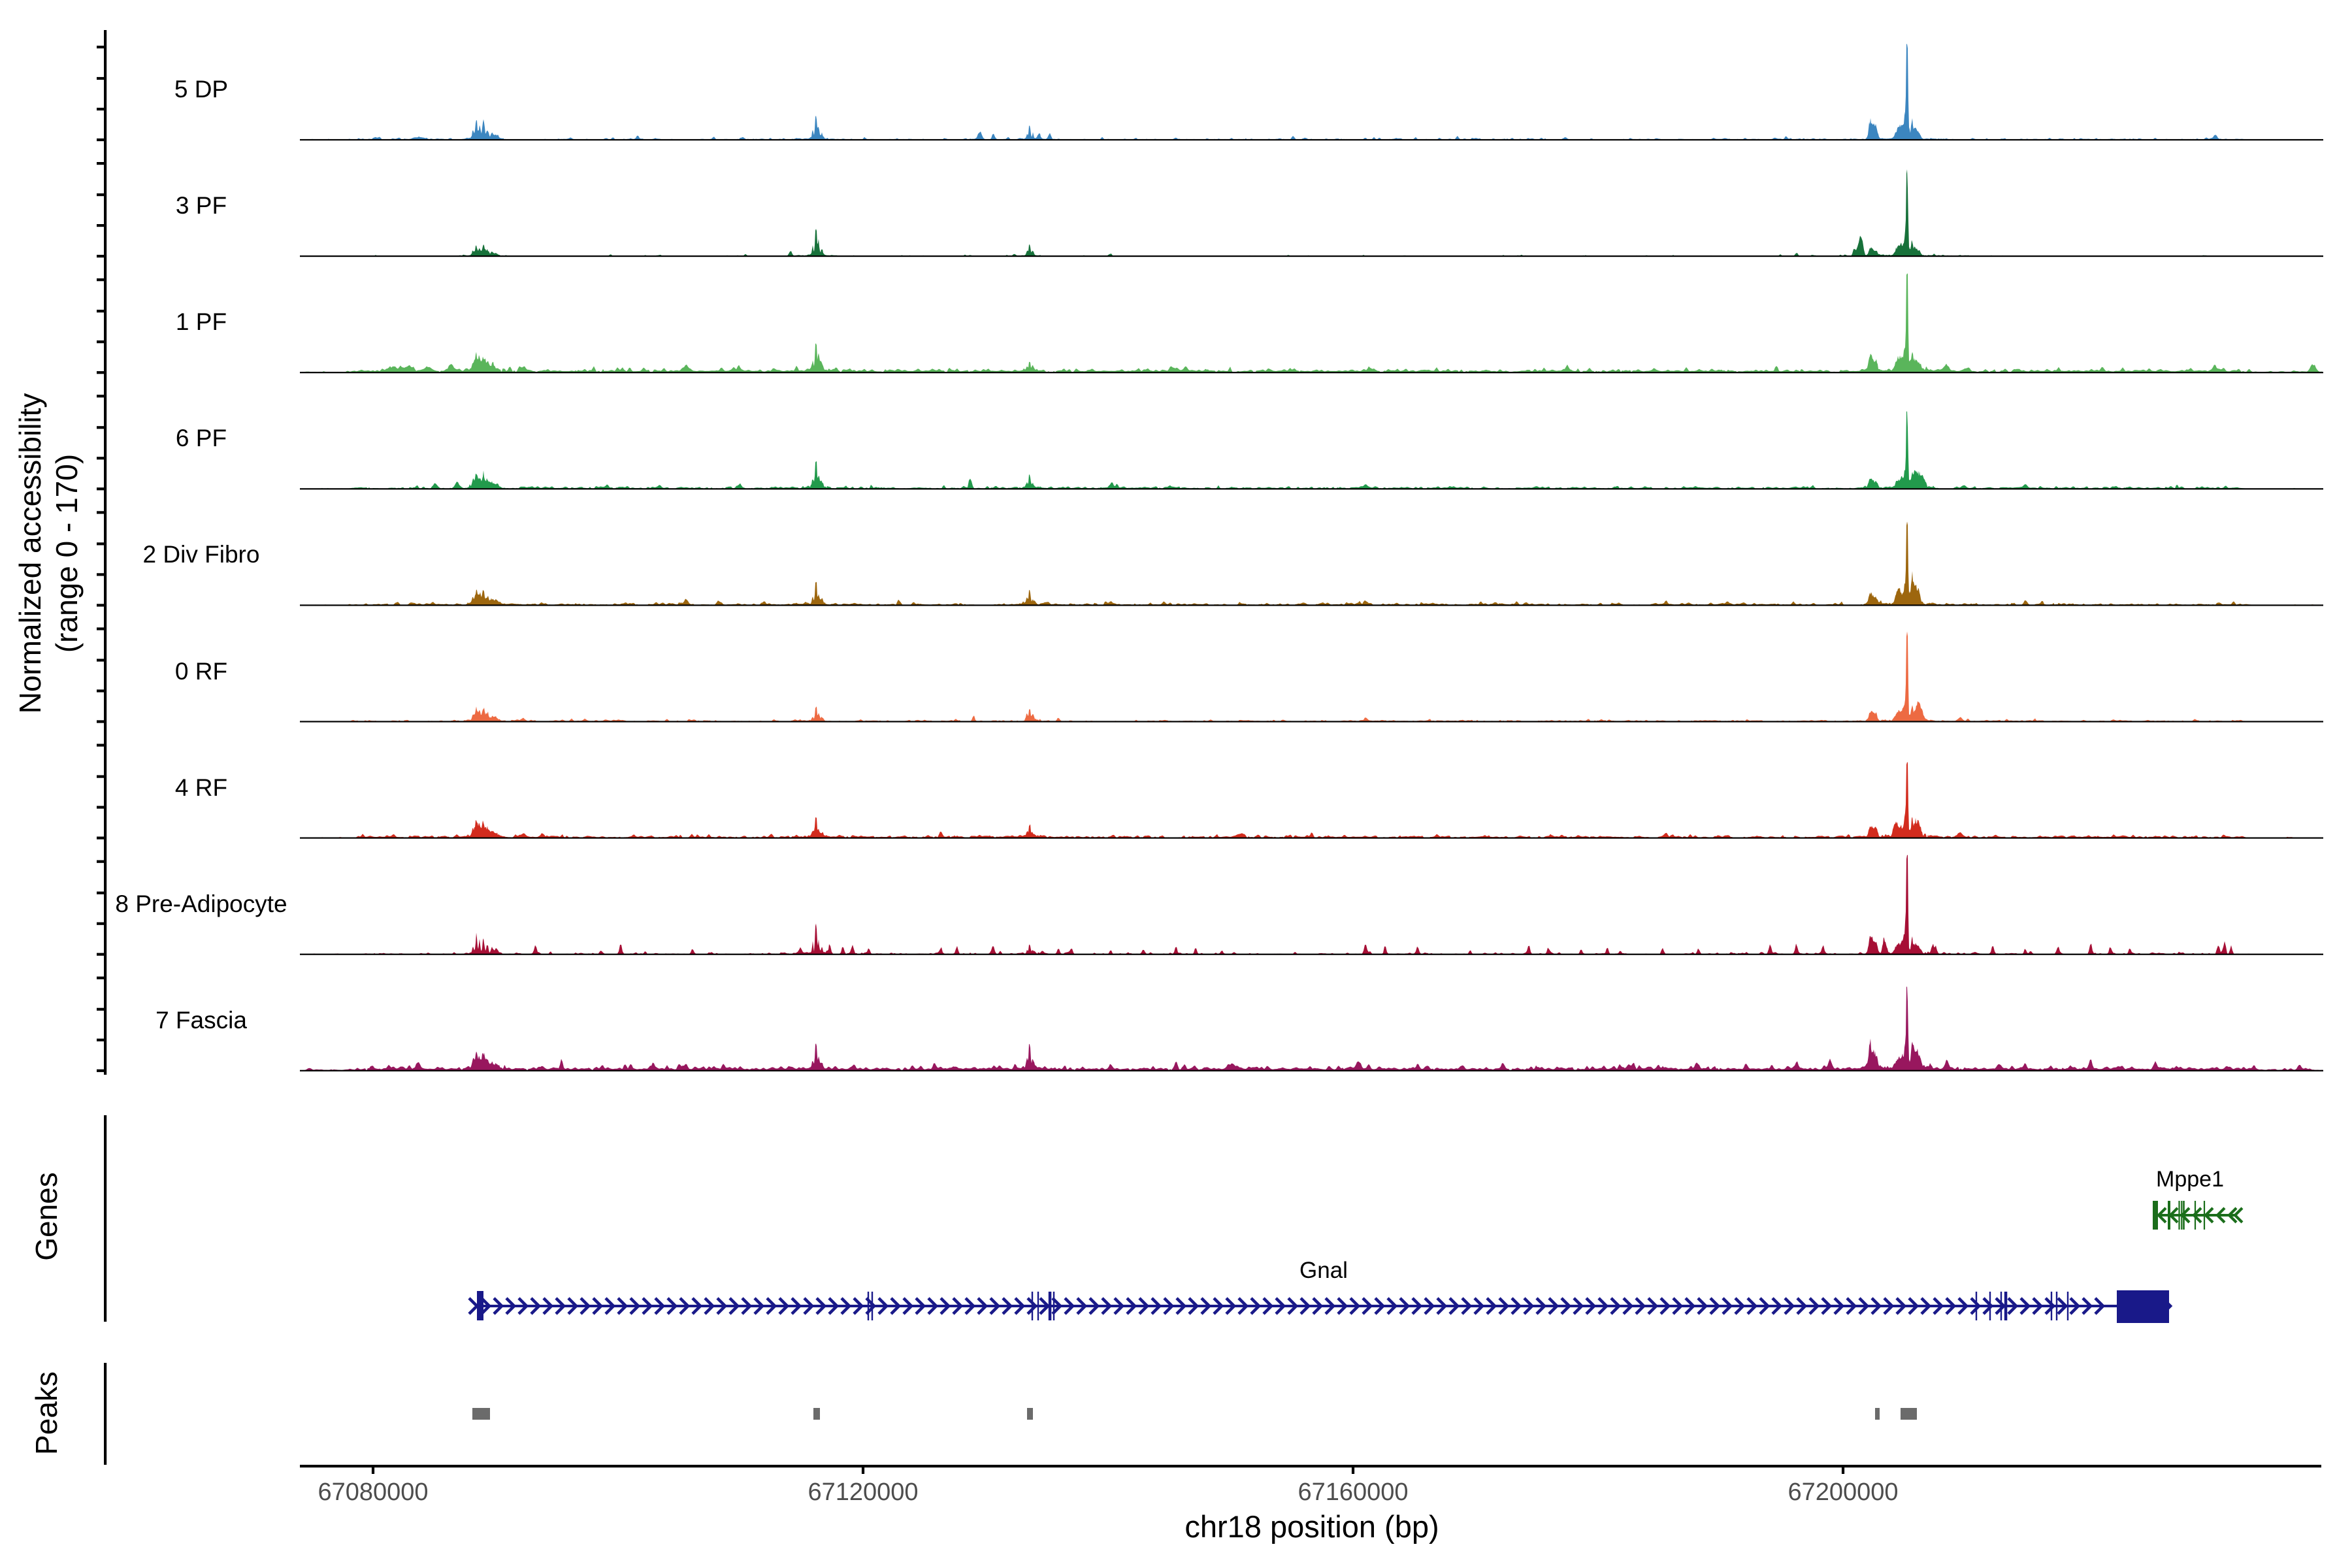 The image size is (2352, 1568). What do you see at coordinates (1323, 1270) in the screenshot?
I see `svg-text: Gnal` at bounding box center [1323, 1270].